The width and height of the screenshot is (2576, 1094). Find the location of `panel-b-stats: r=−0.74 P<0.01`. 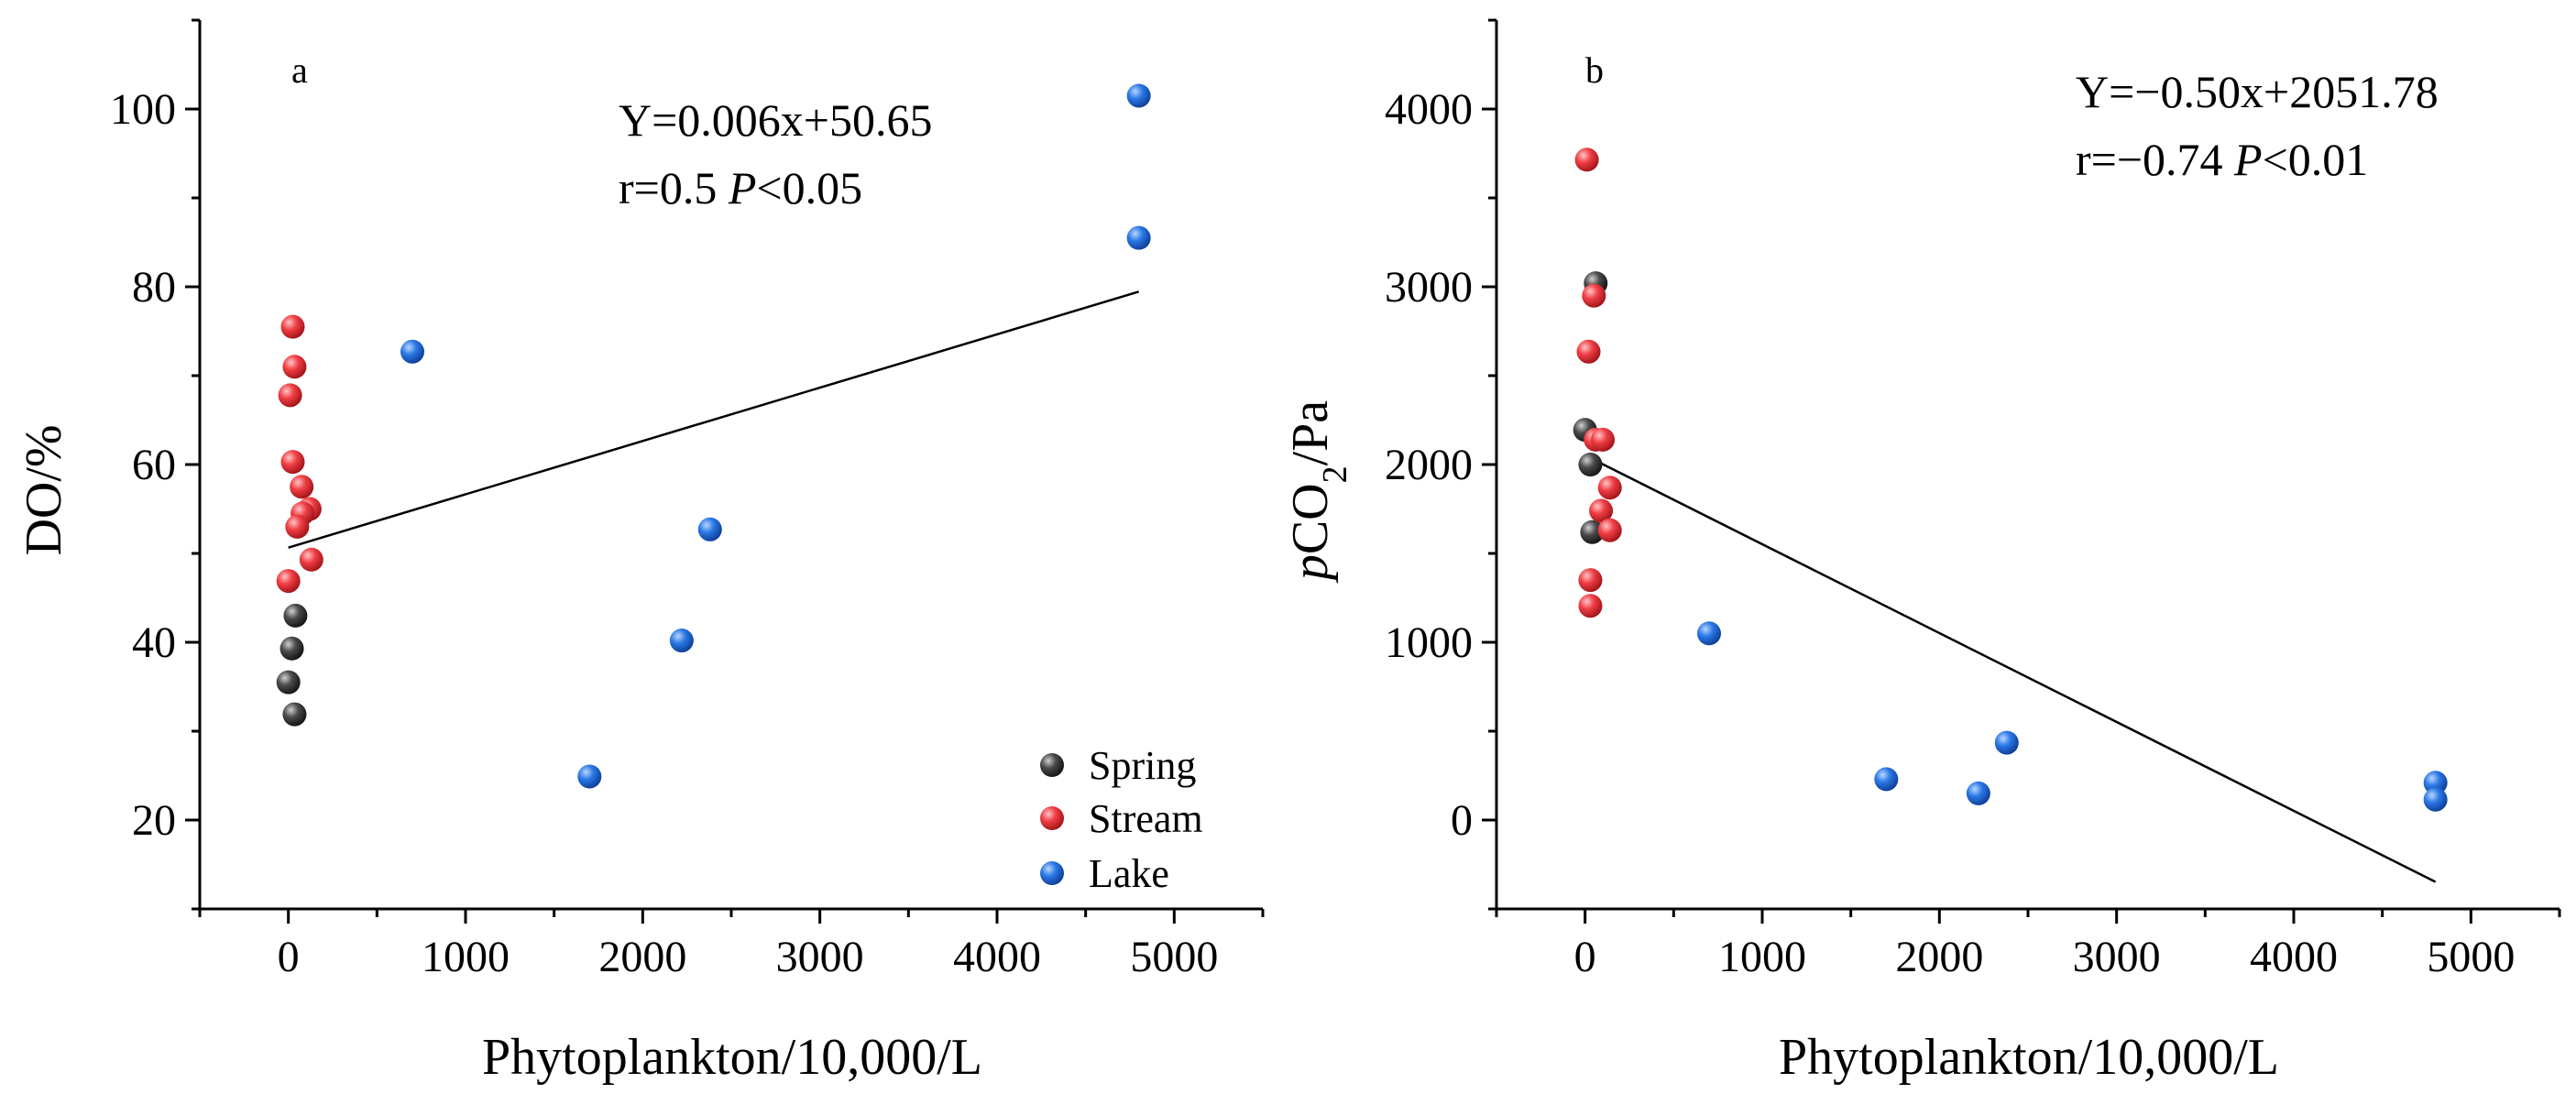

panel-b-stats: r=−0.74 P<0.01 is located at coordinates (2222, 160).